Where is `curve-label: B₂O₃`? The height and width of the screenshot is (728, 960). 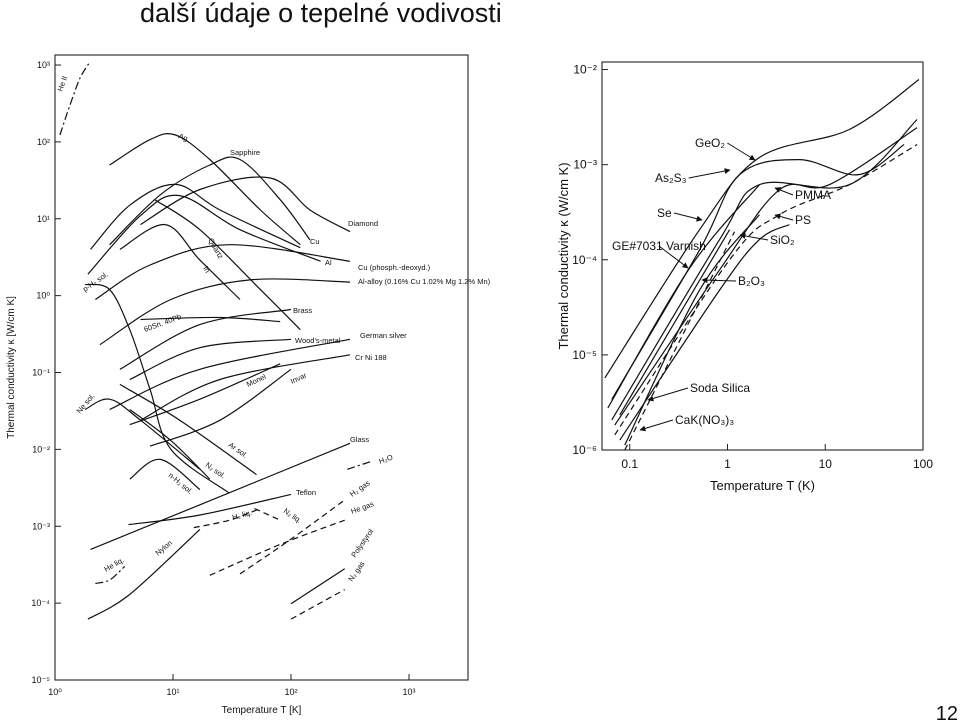
curve-label: B₂O₃ is located at coordinates (751, 281).